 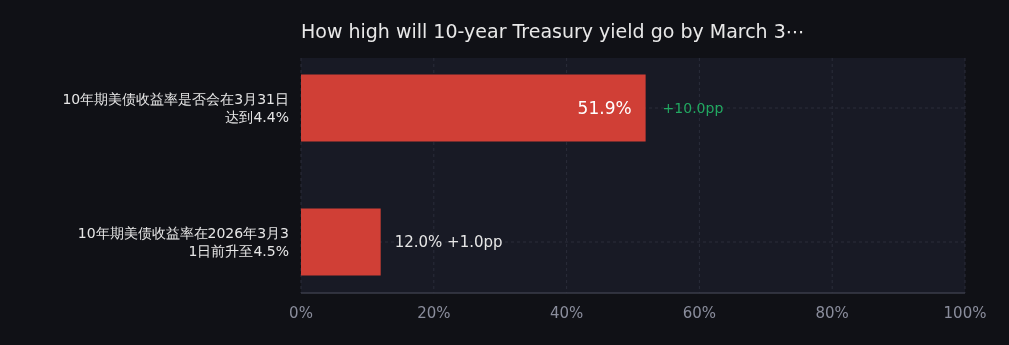 I want to click on x-tick-label: 60%, so click(x=699, y=313).